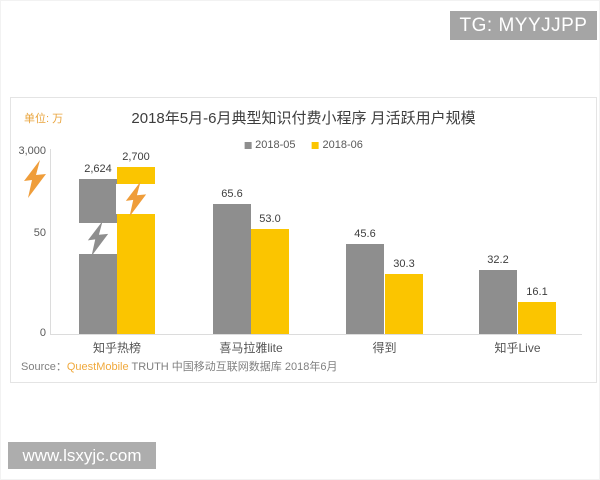  I want to click on value-label: 16.1, so click(537, 292).